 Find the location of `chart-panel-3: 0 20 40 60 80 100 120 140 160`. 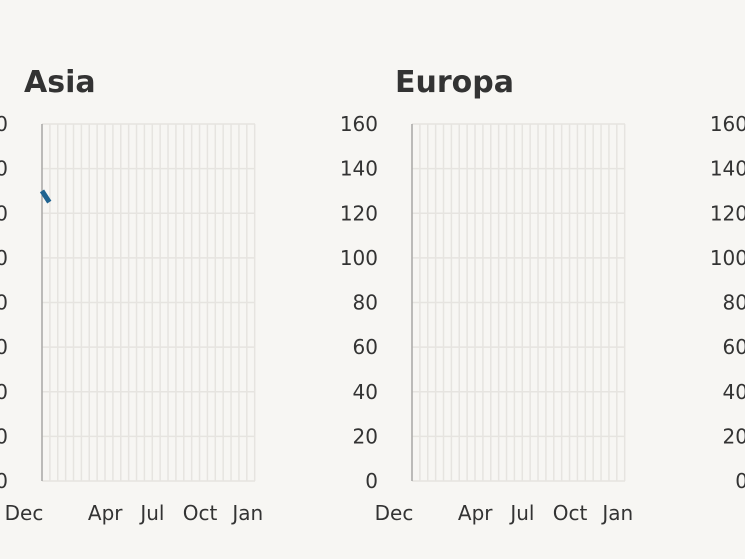

chart-panel-3: 0 20 40 60 80 100 120 140 160 is located at coordinates (727, 302).